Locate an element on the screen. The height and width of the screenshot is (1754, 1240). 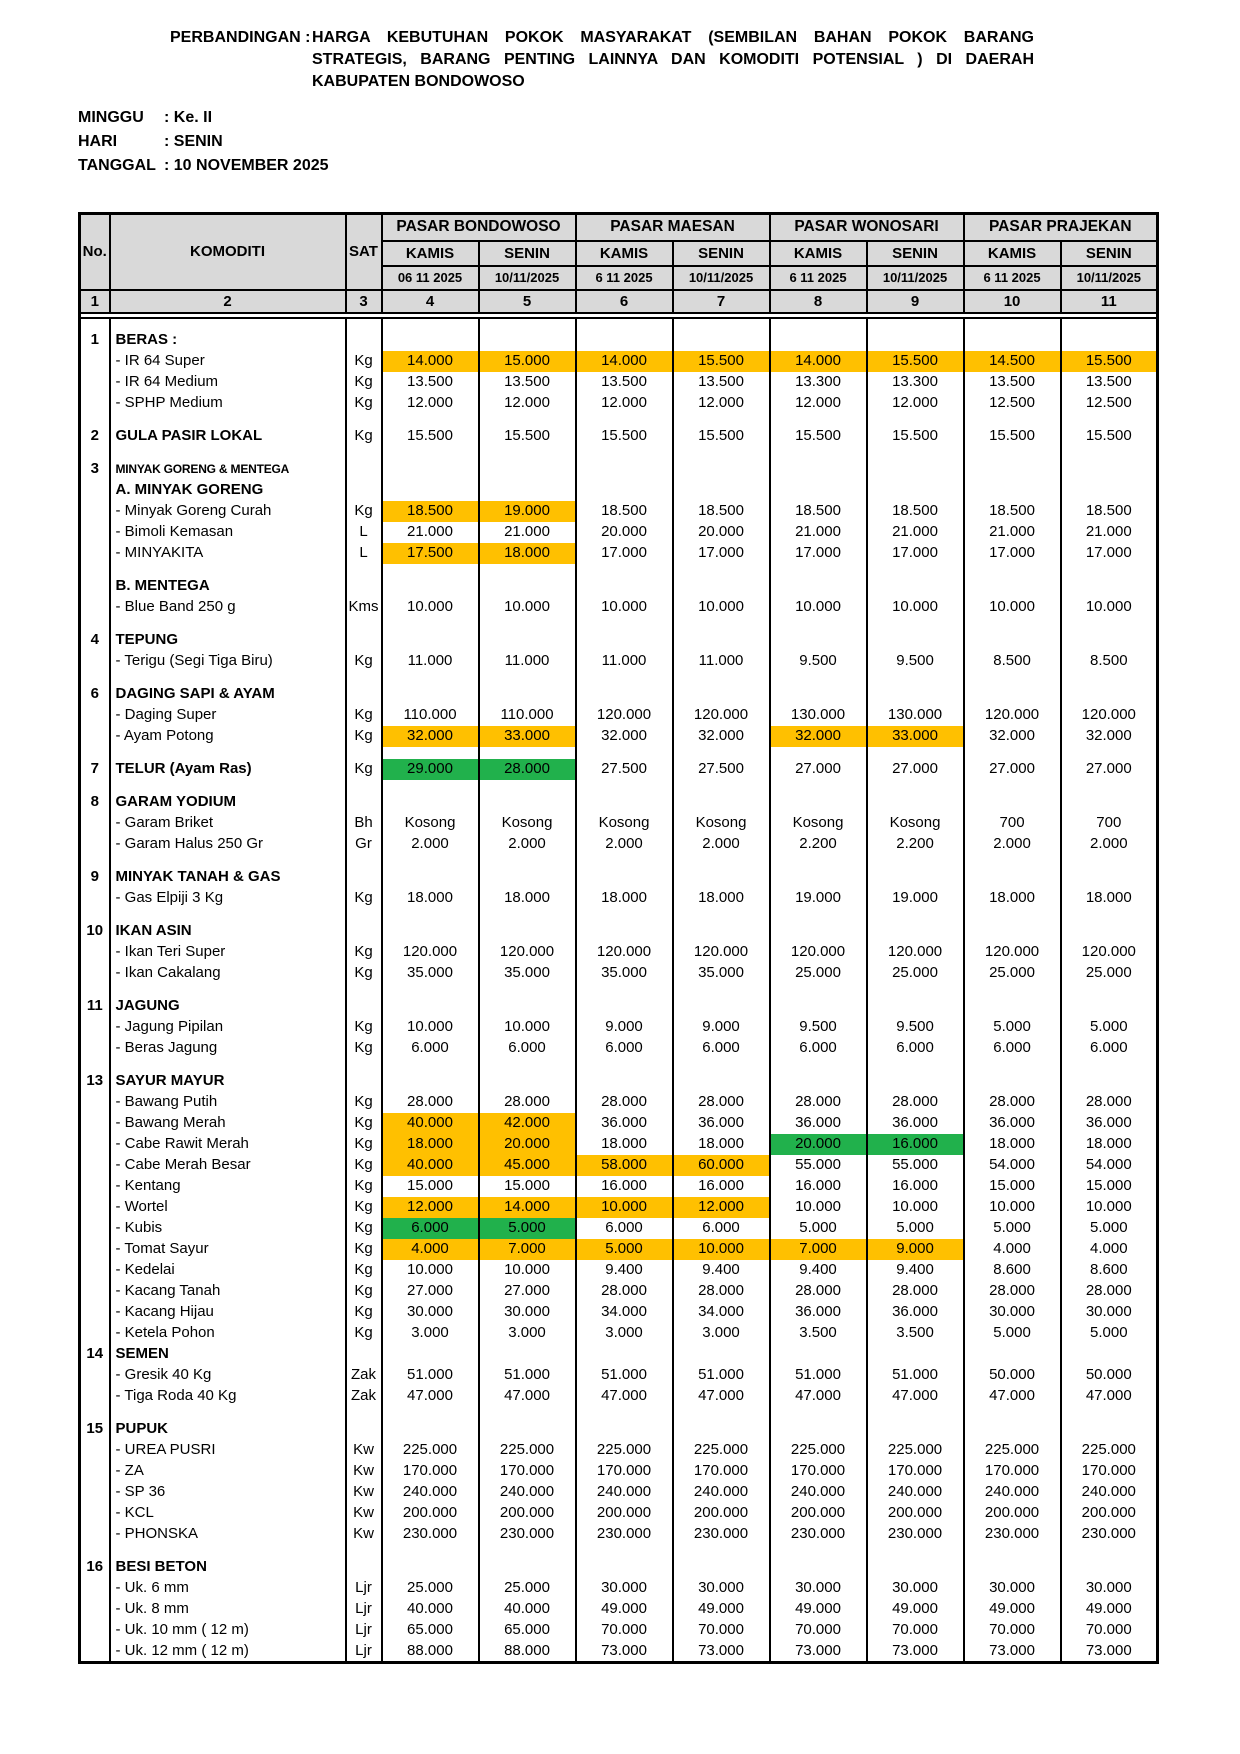
price-cell: 240.000 is located at coordinates (527, 1492).